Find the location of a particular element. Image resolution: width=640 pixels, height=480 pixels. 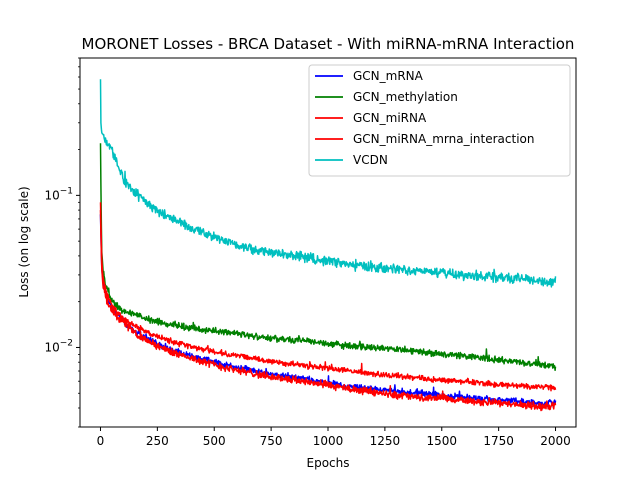

legend-label: GCN_miRNA is located at coordinates (390, 118).